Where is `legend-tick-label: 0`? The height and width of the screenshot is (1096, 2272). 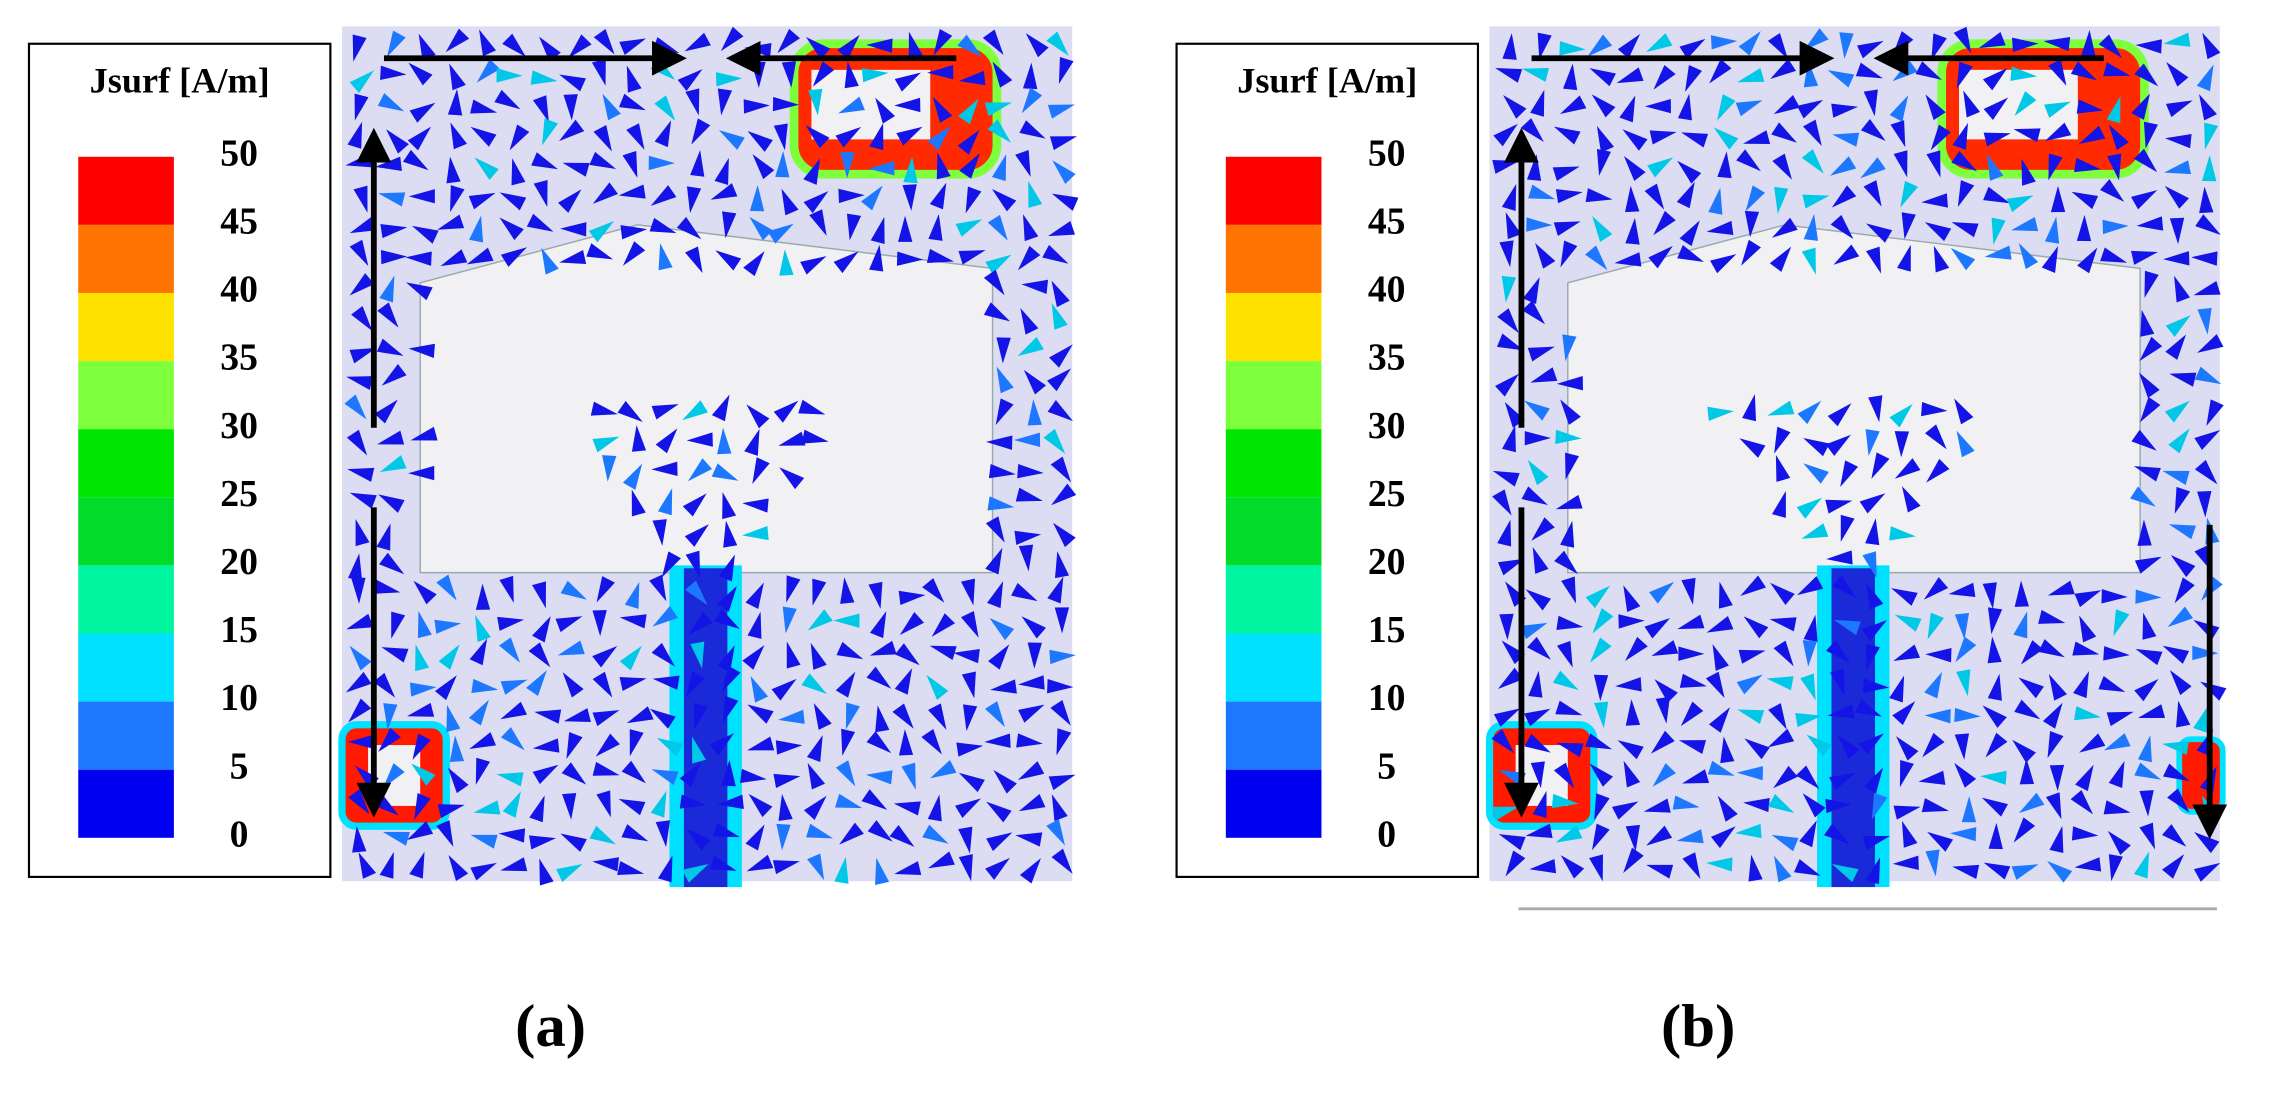 legend-tick-label: 0 is located at coordinates (239, 834).